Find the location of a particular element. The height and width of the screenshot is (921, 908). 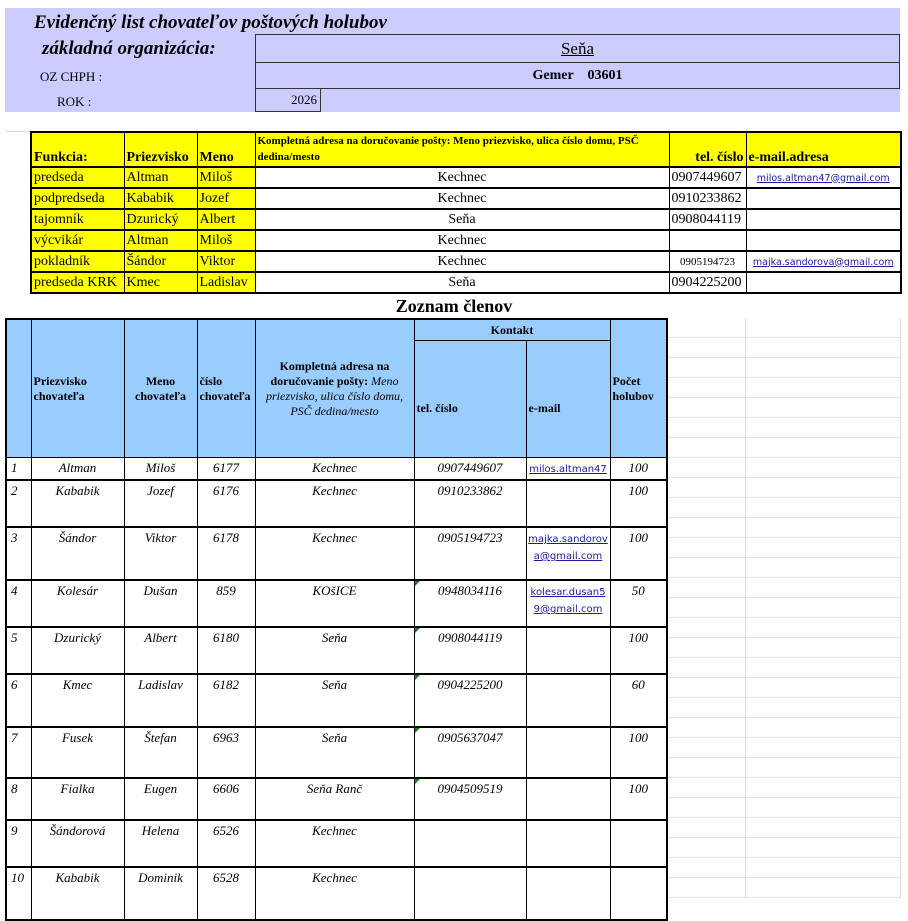

cell-index: 1 is located at coordinates (18, 469).